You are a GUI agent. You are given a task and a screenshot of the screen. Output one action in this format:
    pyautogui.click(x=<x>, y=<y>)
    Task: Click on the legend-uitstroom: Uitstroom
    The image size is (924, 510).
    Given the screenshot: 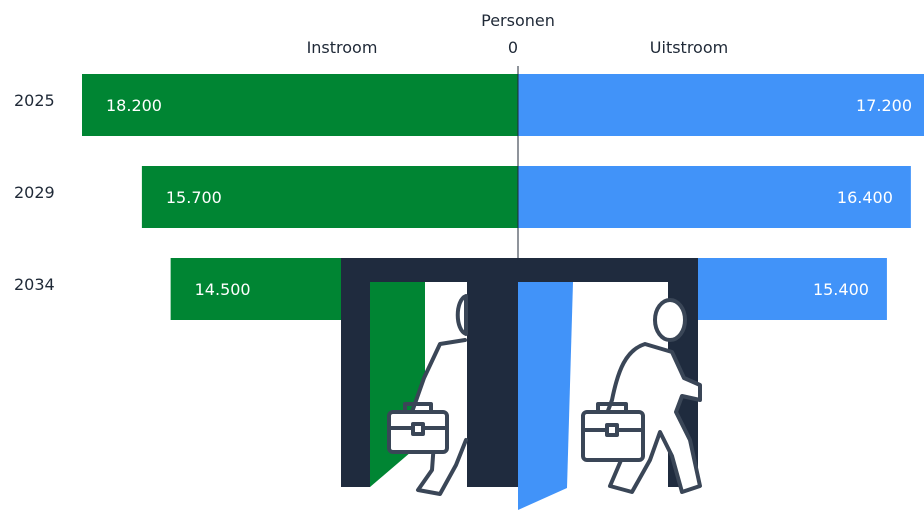 What is the action you would take?
    pyautogui.click(x=689, y=47)
    